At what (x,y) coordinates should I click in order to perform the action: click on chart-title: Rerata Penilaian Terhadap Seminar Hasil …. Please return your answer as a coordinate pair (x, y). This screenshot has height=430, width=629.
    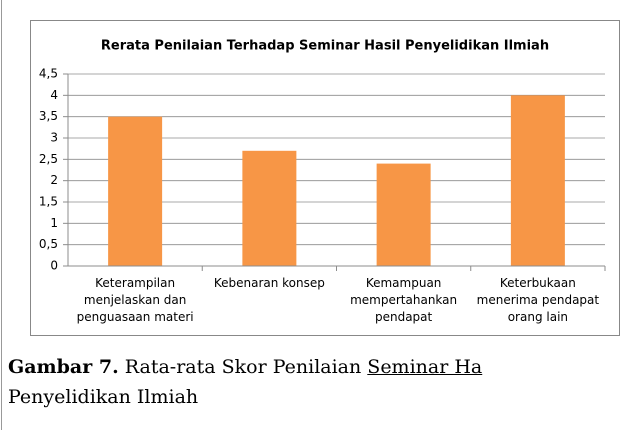
    Looking at the image, I should click on (325, 46).